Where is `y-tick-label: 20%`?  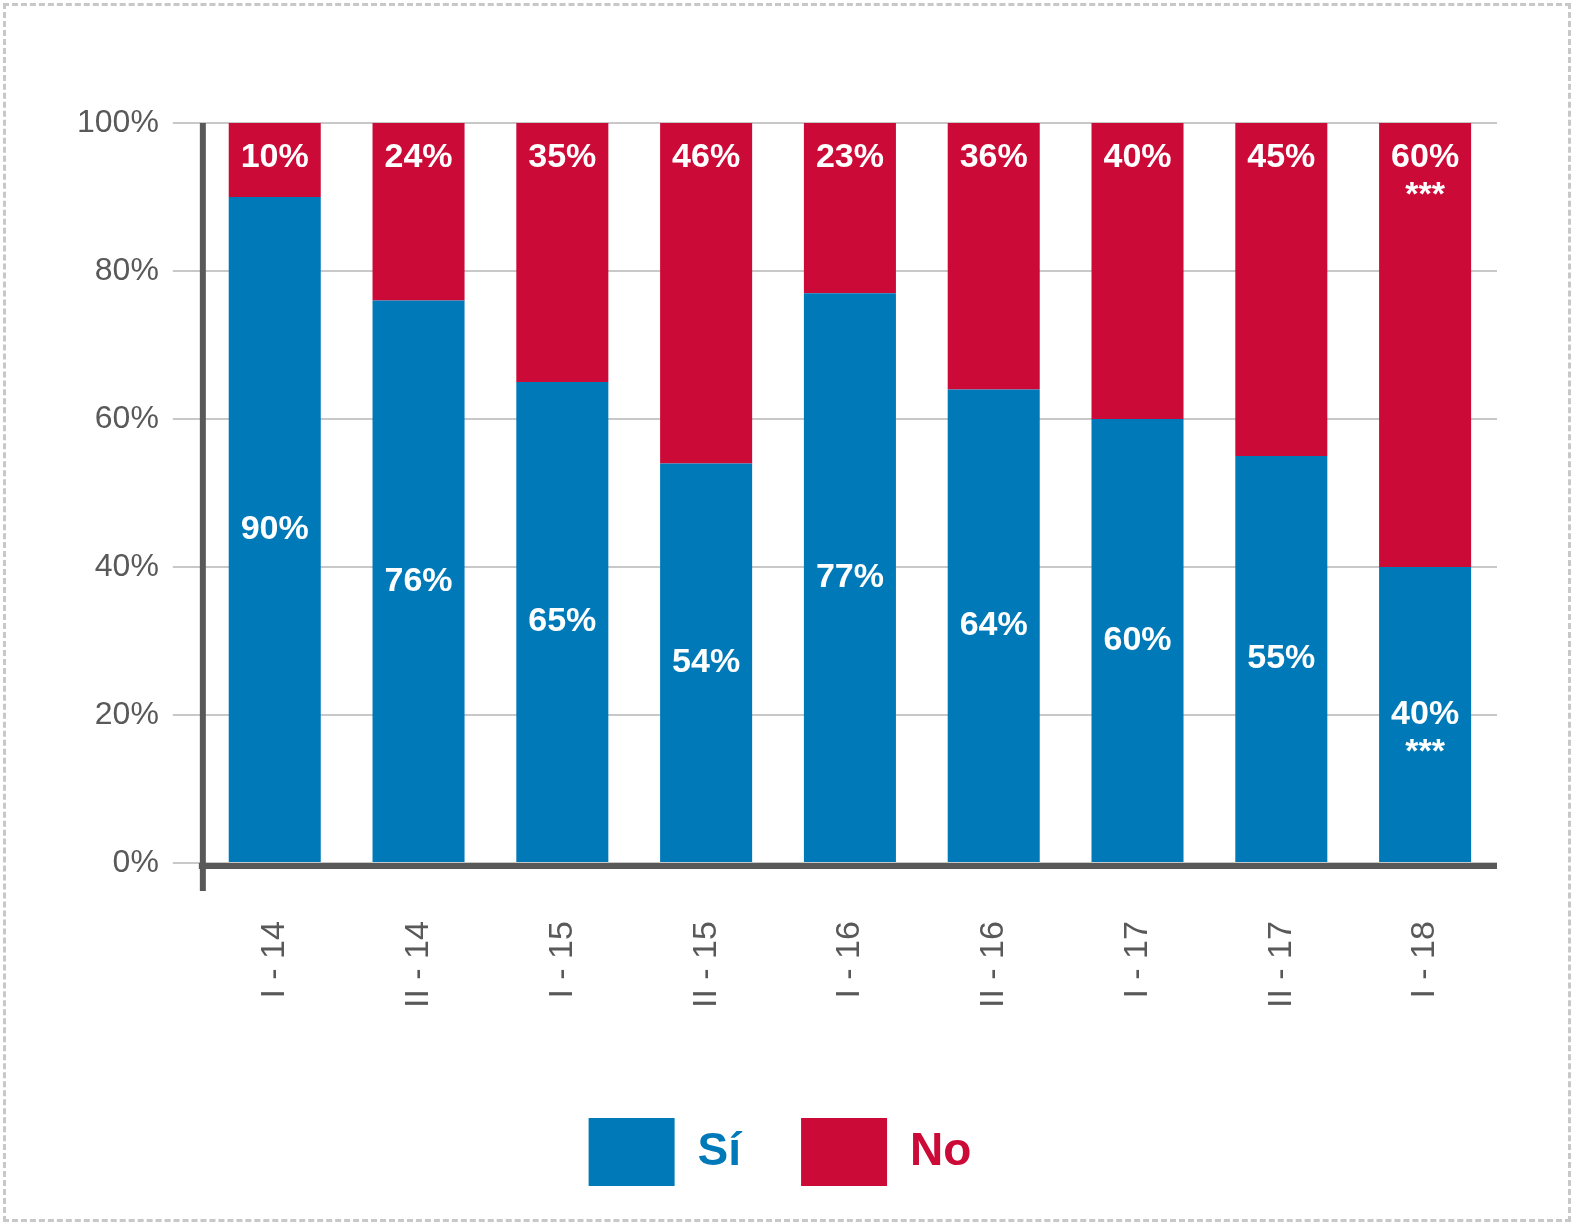 y-tick-label: 20% is located at coordinates (126, 712).